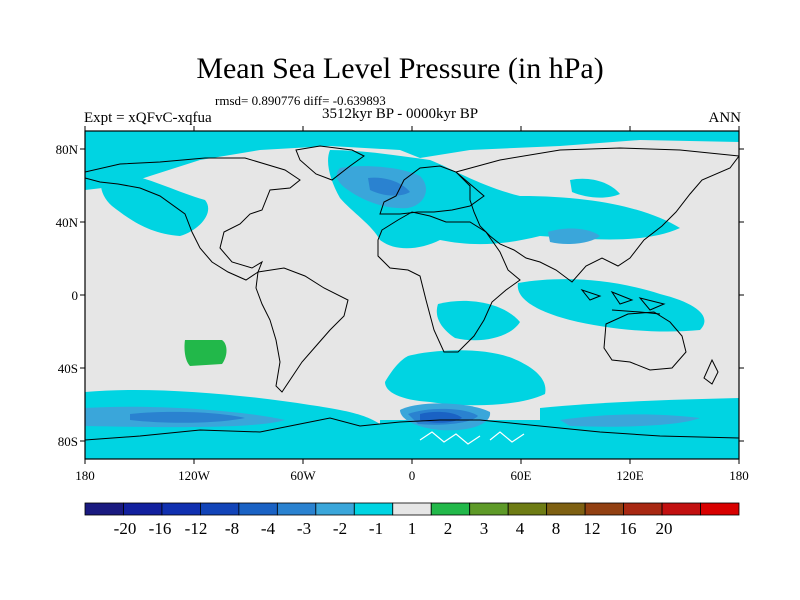 The image size is (800, 600). I want to click on coast-greenland, so click(330, 163).